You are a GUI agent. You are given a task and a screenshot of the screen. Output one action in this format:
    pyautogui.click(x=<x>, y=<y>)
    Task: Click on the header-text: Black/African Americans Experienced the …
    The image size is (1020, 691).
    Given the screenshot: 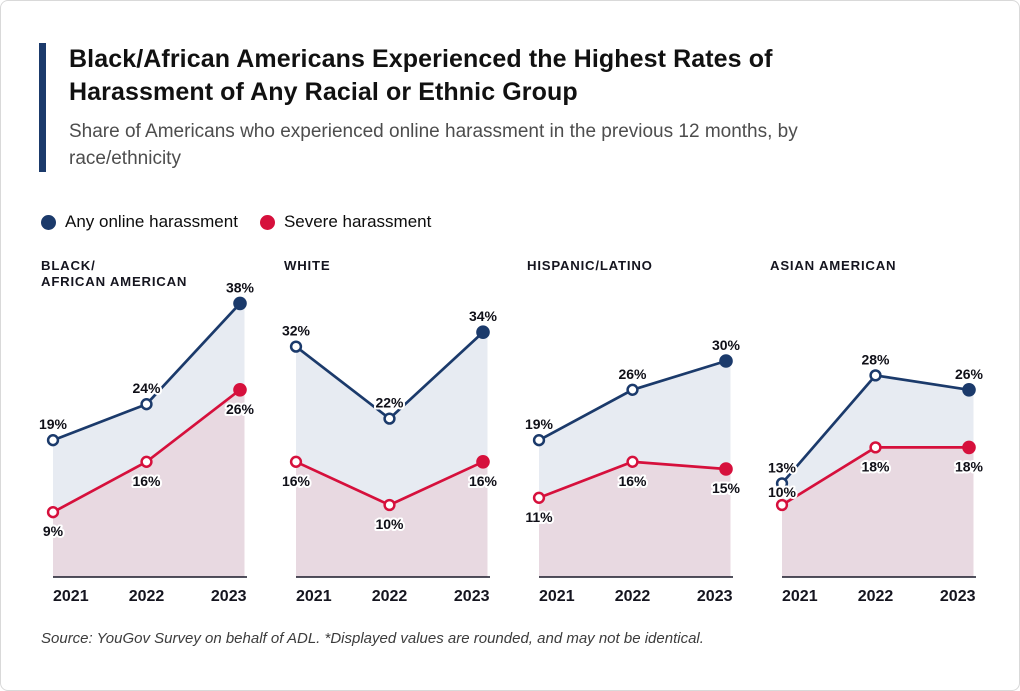 What is the action you would take?
    pyautogui.click(x=433, y=107)
    